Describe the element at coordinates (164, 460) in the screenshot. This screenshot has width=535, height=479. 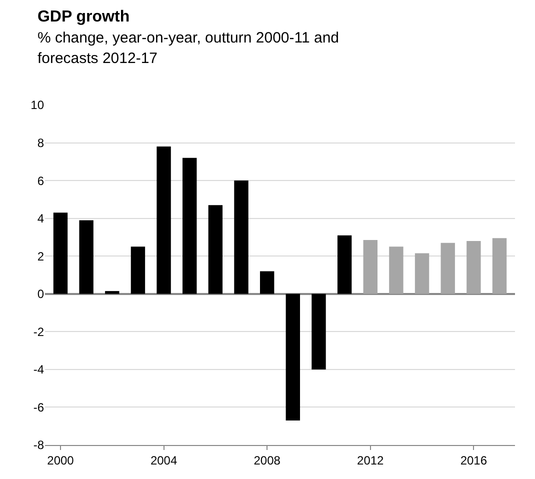
I see `x-tick-label: 2004` at that location.